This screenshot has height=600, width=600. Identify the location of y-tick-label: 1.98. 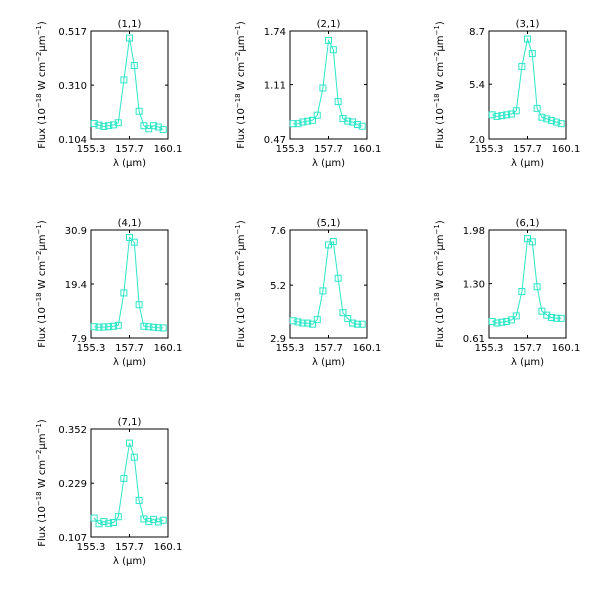
(474, 231).